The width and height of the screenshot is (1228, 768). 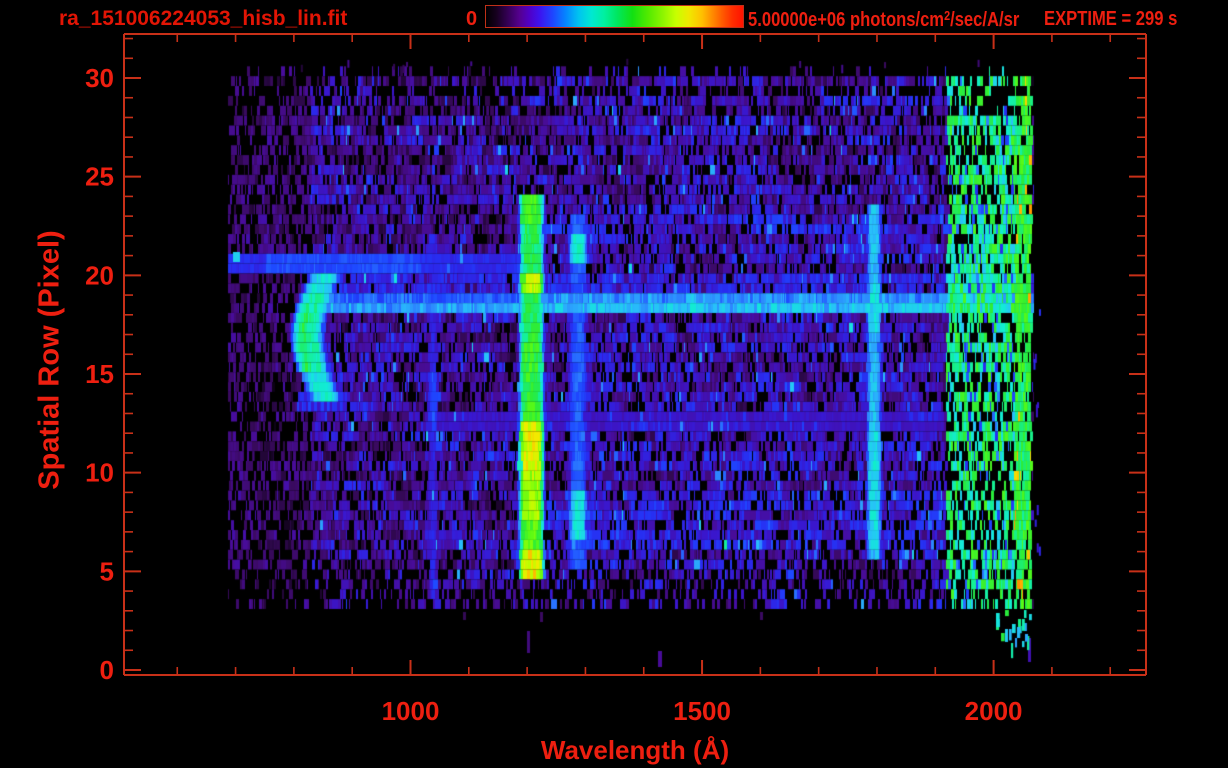 I want to click on svg-text: 5, so click(x=107, y=571).